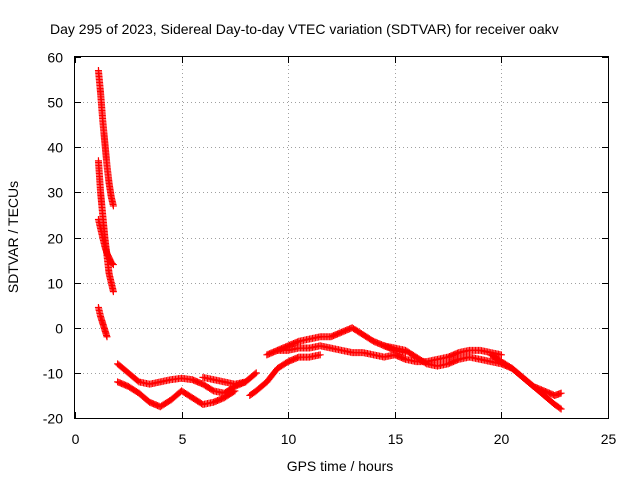  What do you see at coordinates (502, 439) in the screenshot?
I see `x-tick-label: 20` at bounding box center [502, 439].